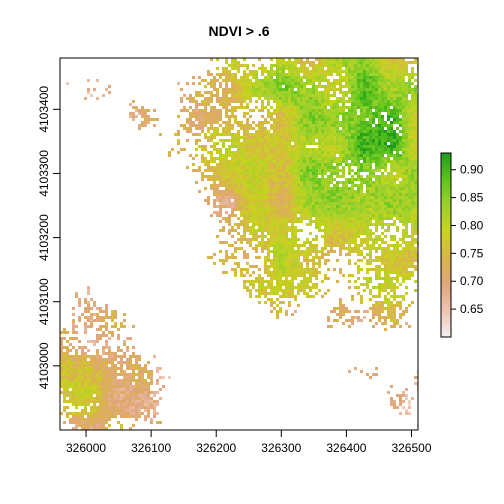 The image size is (504, 504). Describe the element at coordinates (472, 225) in the screenshot. I see `colorbar-tick-label: 0.80` at that location.